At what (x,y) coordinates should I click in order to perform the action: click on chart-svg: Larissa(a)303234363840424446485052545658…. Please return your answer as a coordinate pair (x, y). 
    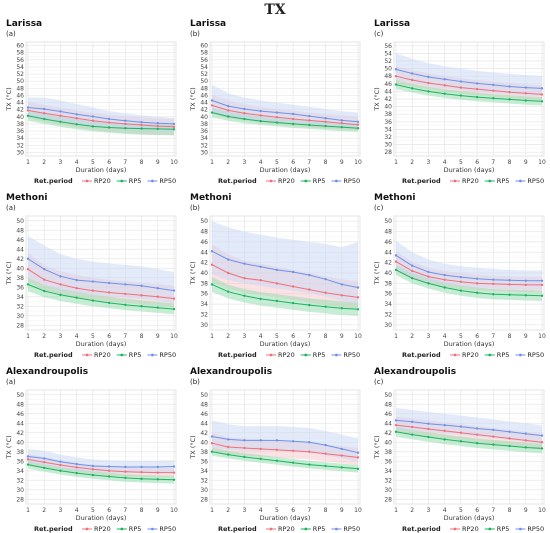
    Looking at the image, I should click on (91, 102).